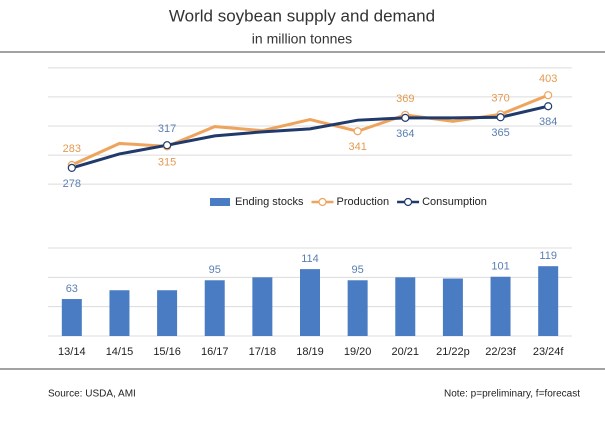 The image size is (605, 421). I want to click on x-tick-label: 17/18, so click(263, 352).